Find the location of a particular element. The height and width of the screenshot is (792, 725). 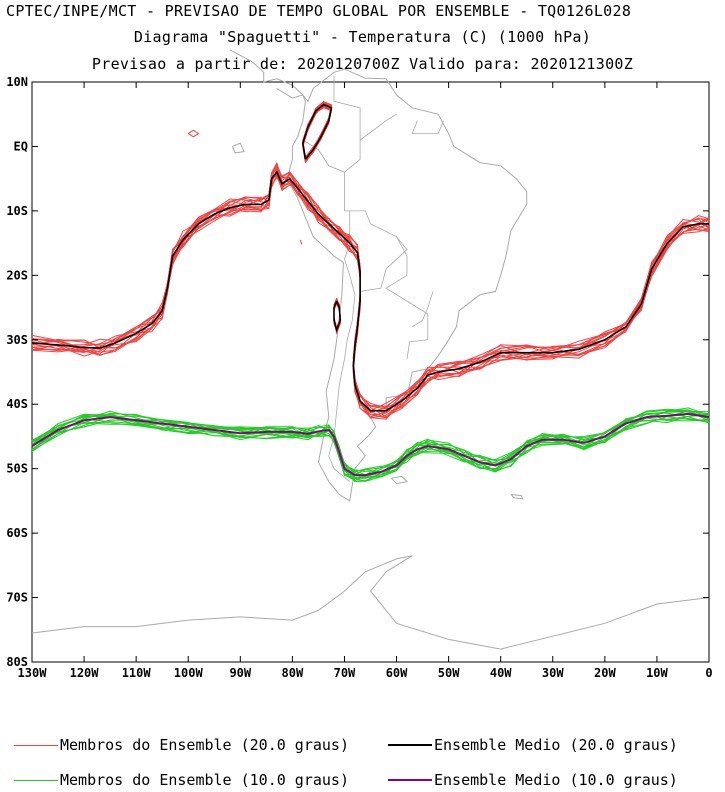

lon-tick-label: 20W is located at coordinates (605, 673).